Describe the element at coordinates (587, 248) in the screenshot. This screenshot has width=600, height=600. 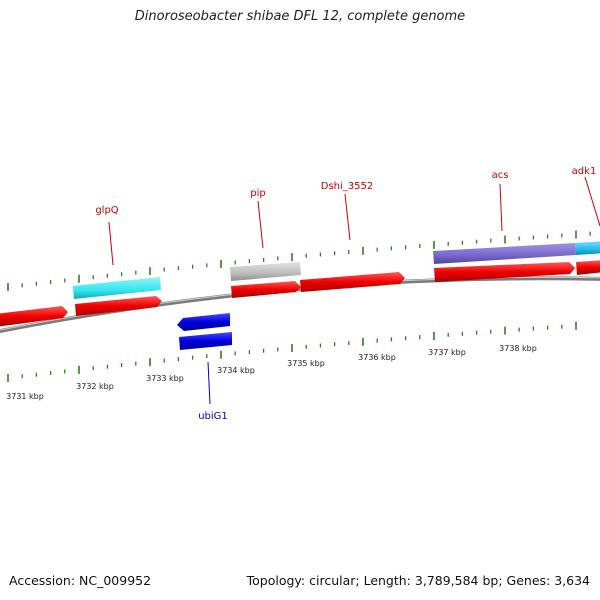
I see `adk1-feature-bar` at that location.